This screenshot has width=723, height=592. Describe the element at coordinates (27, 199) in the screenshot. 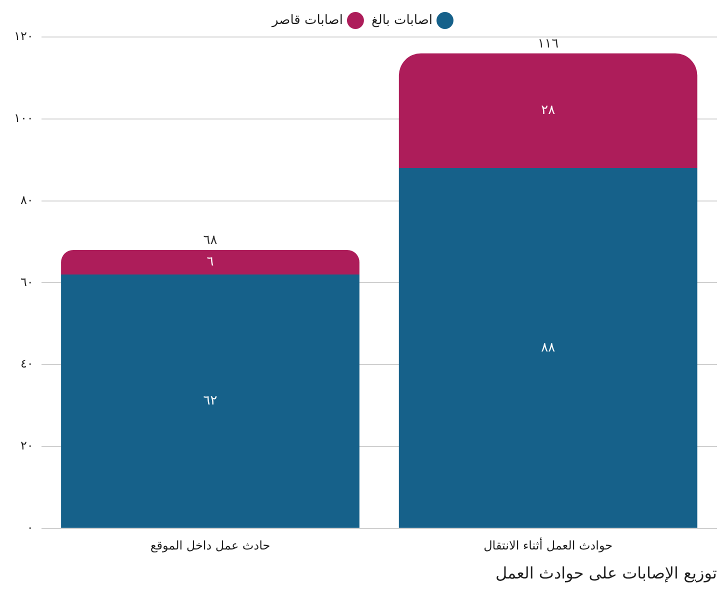

I see `y-tick-label: ٨٠` at that location.